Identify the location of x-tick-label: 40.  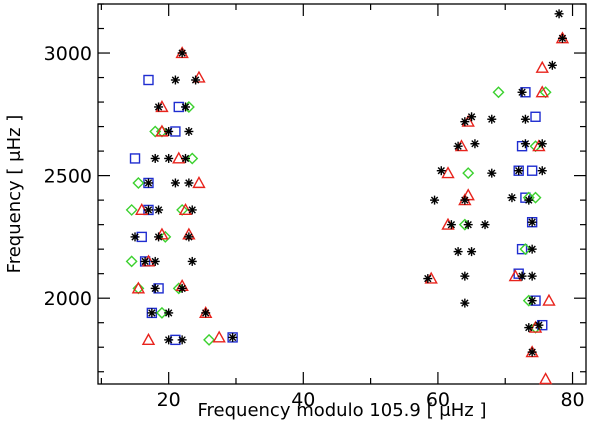
(303, 400).